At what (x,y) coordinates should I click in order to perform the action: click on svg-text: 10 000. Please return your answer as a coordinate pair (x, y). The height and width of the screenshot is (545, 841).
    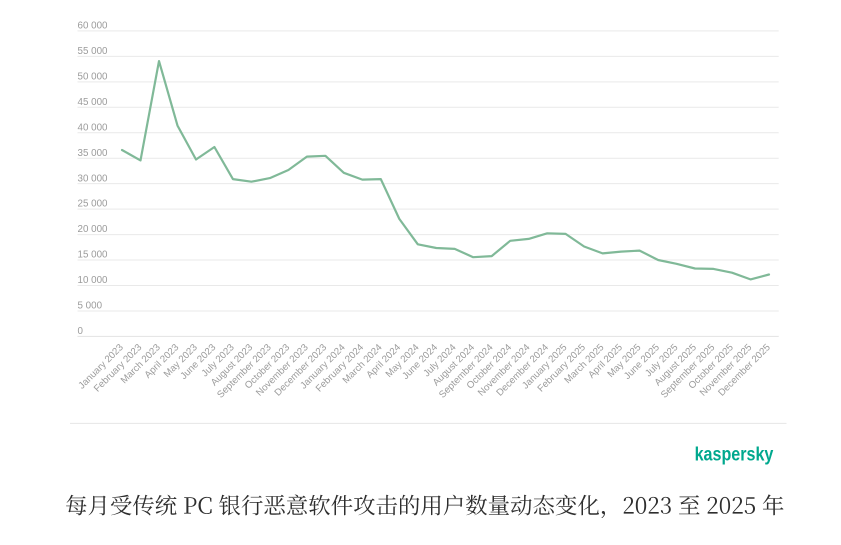
    Looking at the image, I should click on (93, 280).